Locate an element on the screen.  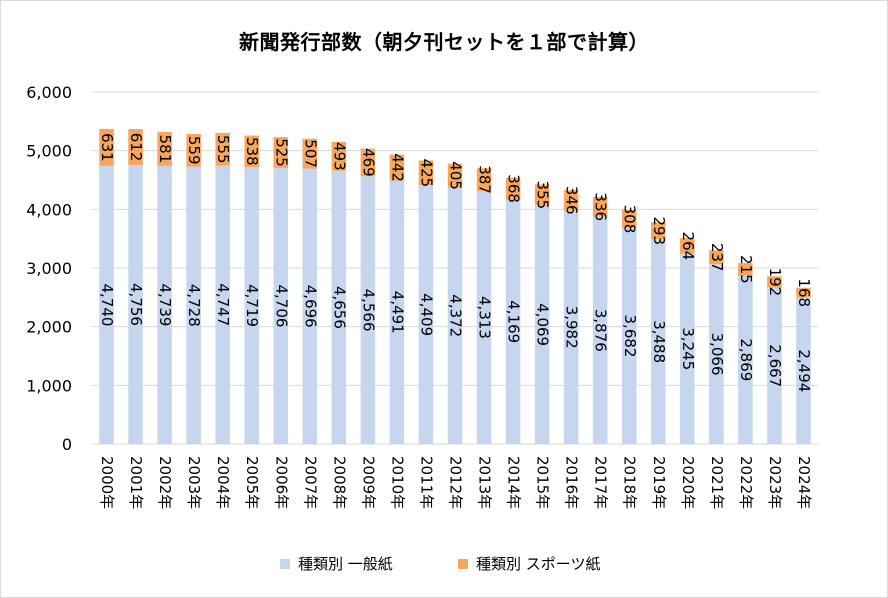
data-label-general: 4,719 is located at coordinates (252, 305).